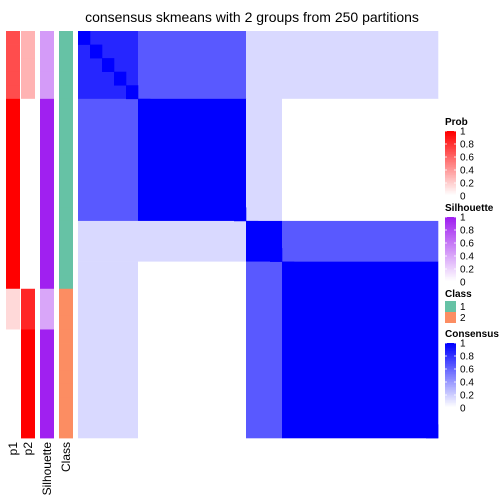  What do you see at coordinates (463, 344) in the screenshot?
I see `legend-tick-label-consensus: 1` at bounding box center [463, 344].